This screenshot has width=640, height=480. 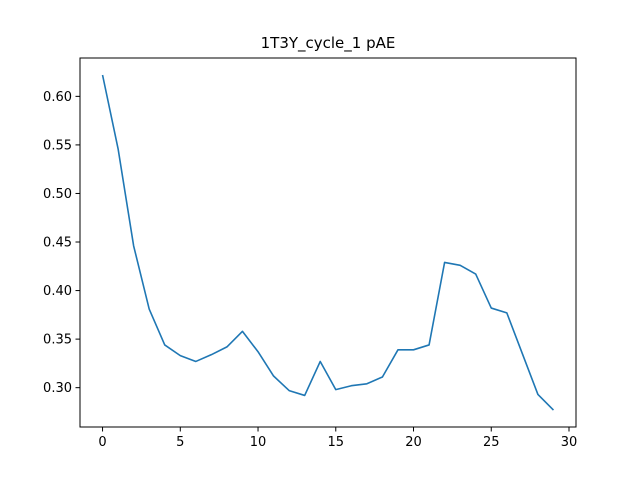 I want to click on x-tick-label: 15, so click(x=336, y=442).